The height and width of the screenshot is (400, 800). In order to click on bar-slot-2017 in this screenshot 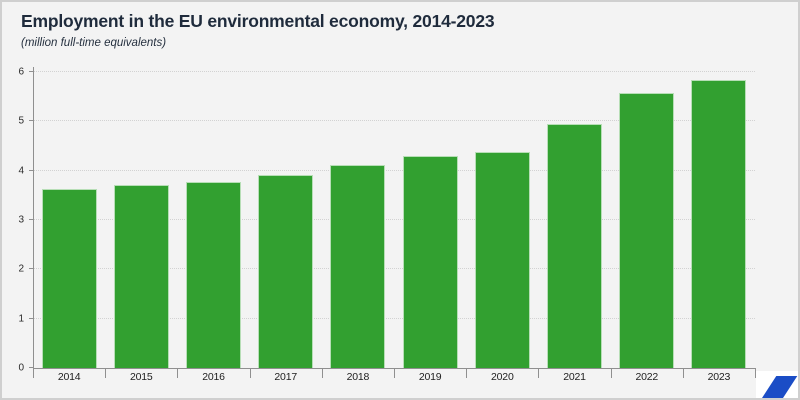, I will do `click(286, 220)`.